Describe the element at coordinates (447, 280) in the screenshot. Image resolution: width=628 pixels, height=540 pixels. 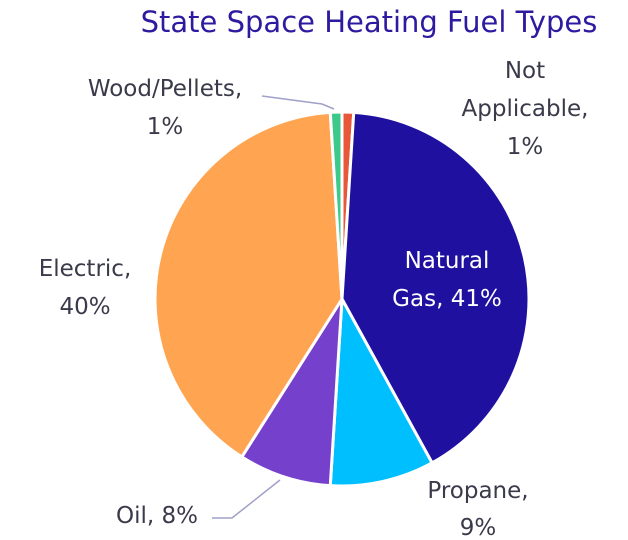
I see `data-label: Natural Gas, 41%` at that location.